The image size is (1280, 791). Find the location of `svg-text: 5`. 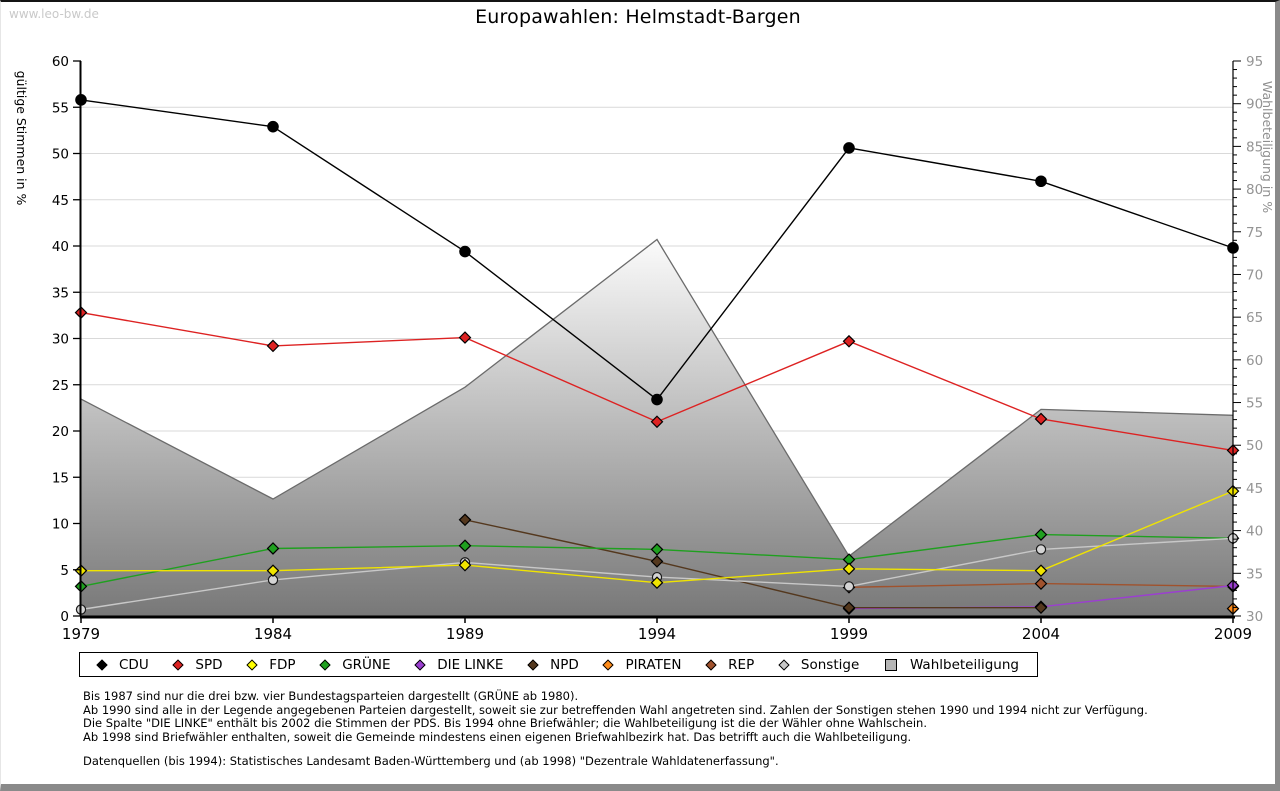

svg-text: 5 is located at coordinates (64, 571).